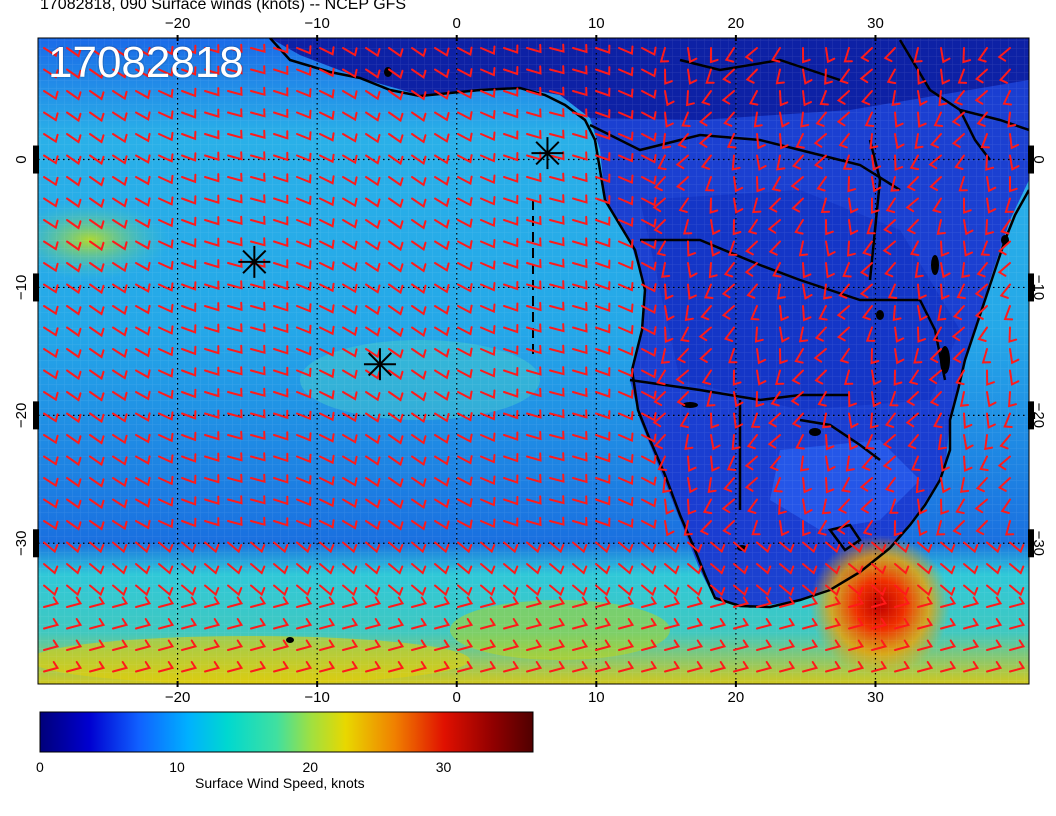 The height and width of the screenshot is (816, 1056). I want to click on colorbar, so click(286, 732).